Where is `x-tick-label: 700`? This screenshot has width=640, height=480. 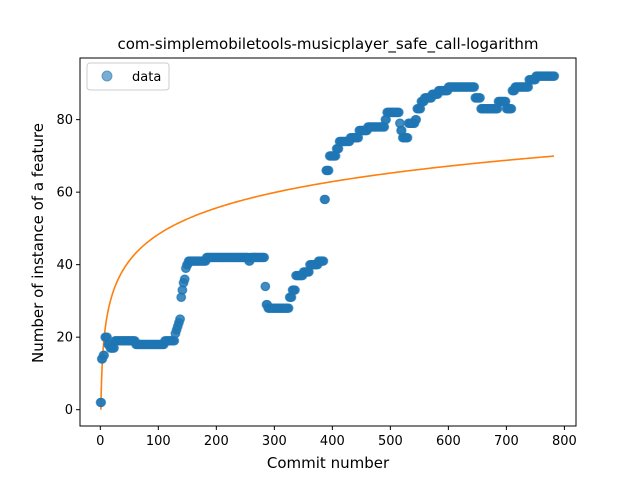
x-tick-label: 700 is located at coordinates (506, 441).